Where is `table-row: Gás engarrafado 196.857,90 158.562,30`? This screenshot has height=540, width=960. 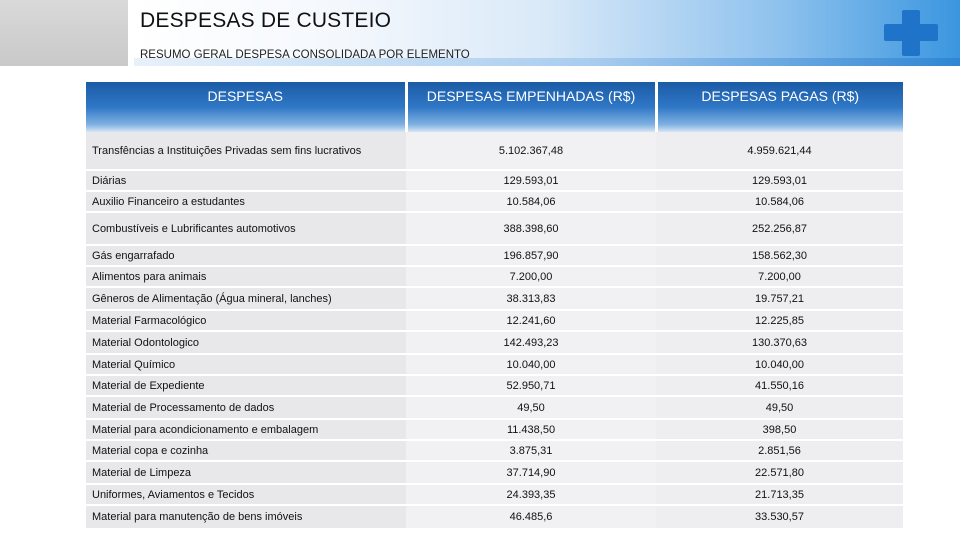
table-row: Gás engarrafado 196.857,90 158.562,30 is located at coordinates (494, 255).